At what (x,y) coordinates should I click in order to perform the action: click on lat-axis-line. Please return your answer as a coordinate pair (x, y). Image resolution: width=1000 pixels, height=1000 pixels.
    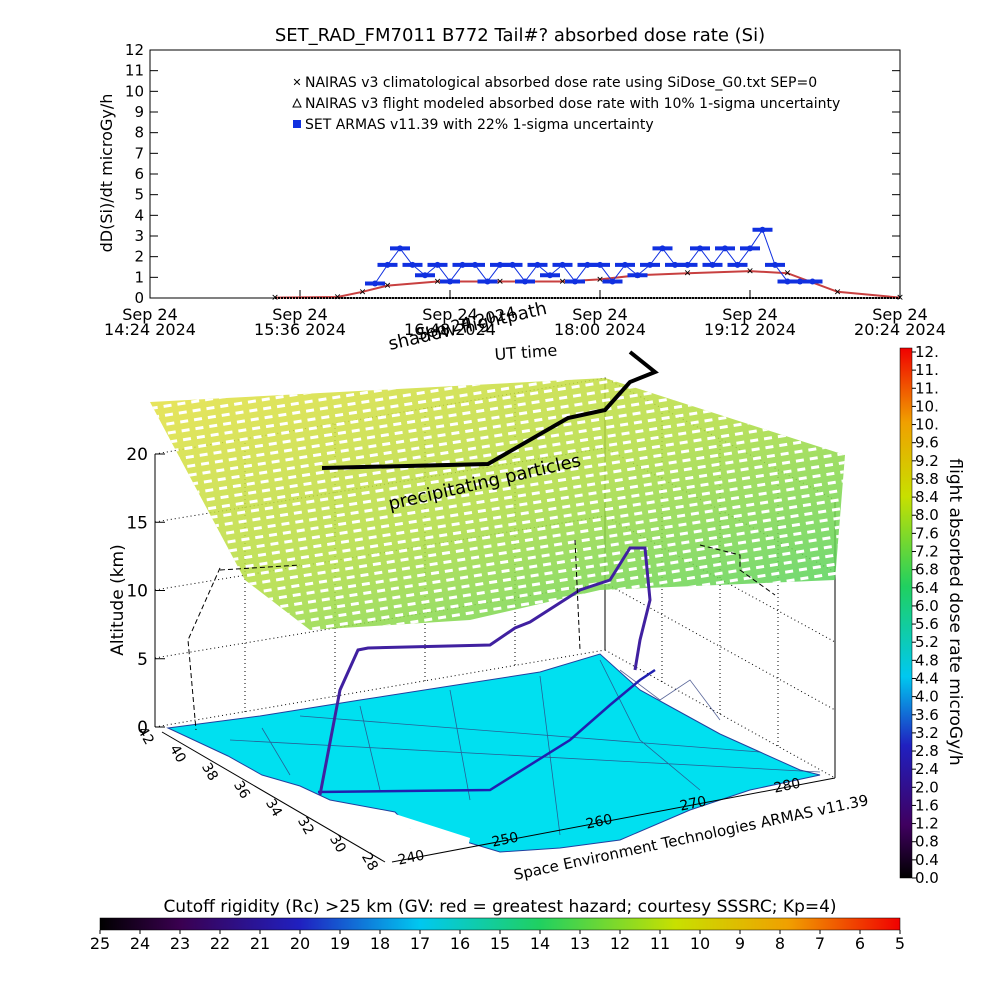
    Looking at the image, I should click on (273, 797).